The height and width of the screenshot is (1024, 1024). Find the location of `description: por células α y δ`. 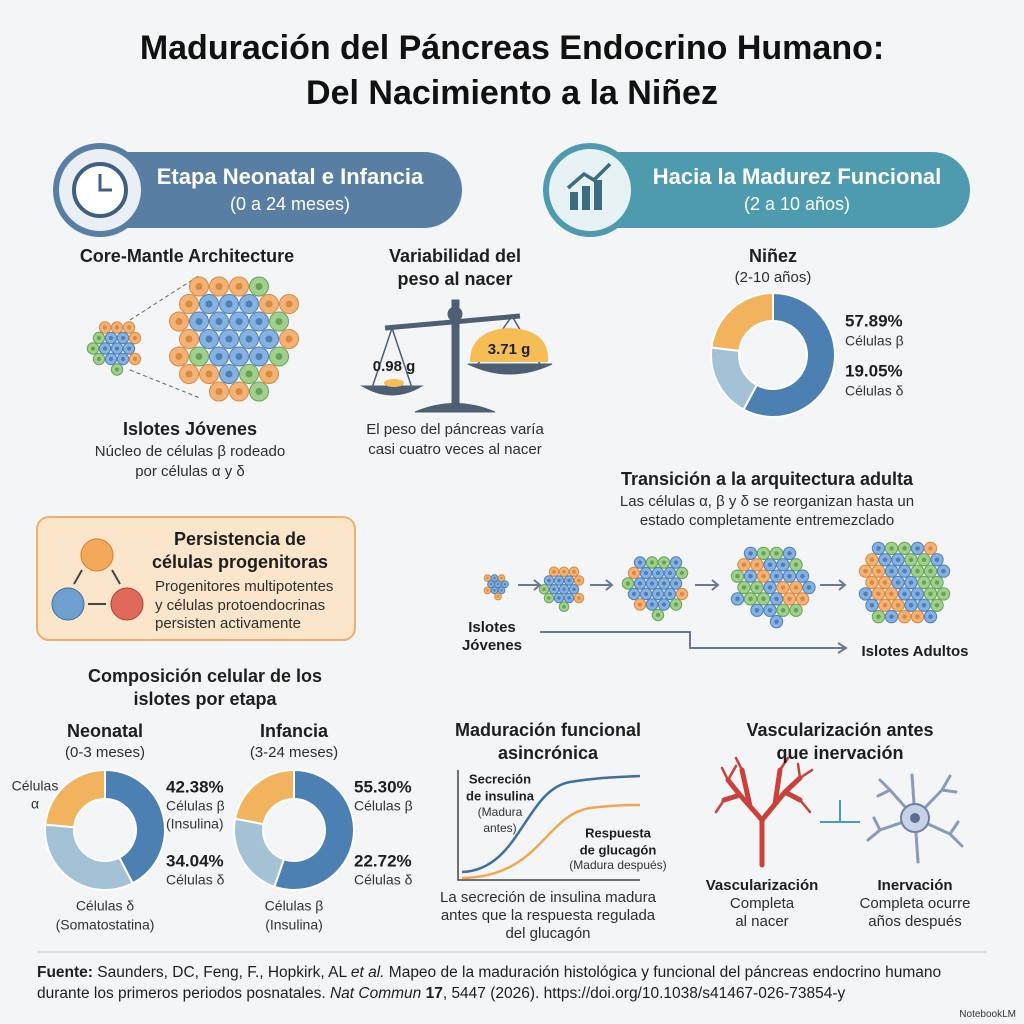

description: por células α y δ is located at coordinates (190, 471).